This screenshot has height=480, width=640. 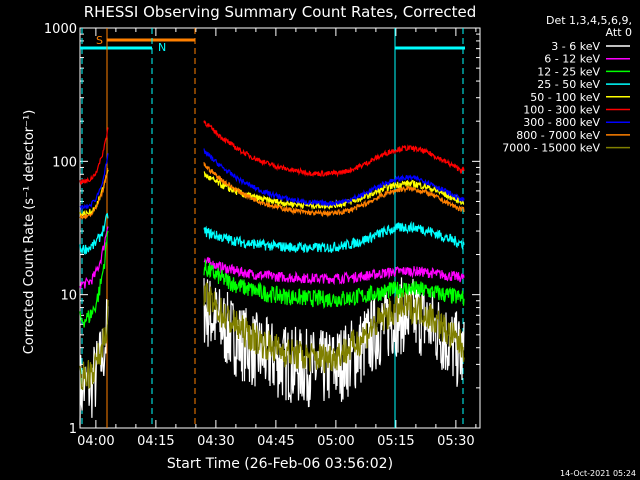 What do you see at coordinates (99, 40) in the screenshot?
I see `saa-flag-label: S` at bounding box center [99, 40].